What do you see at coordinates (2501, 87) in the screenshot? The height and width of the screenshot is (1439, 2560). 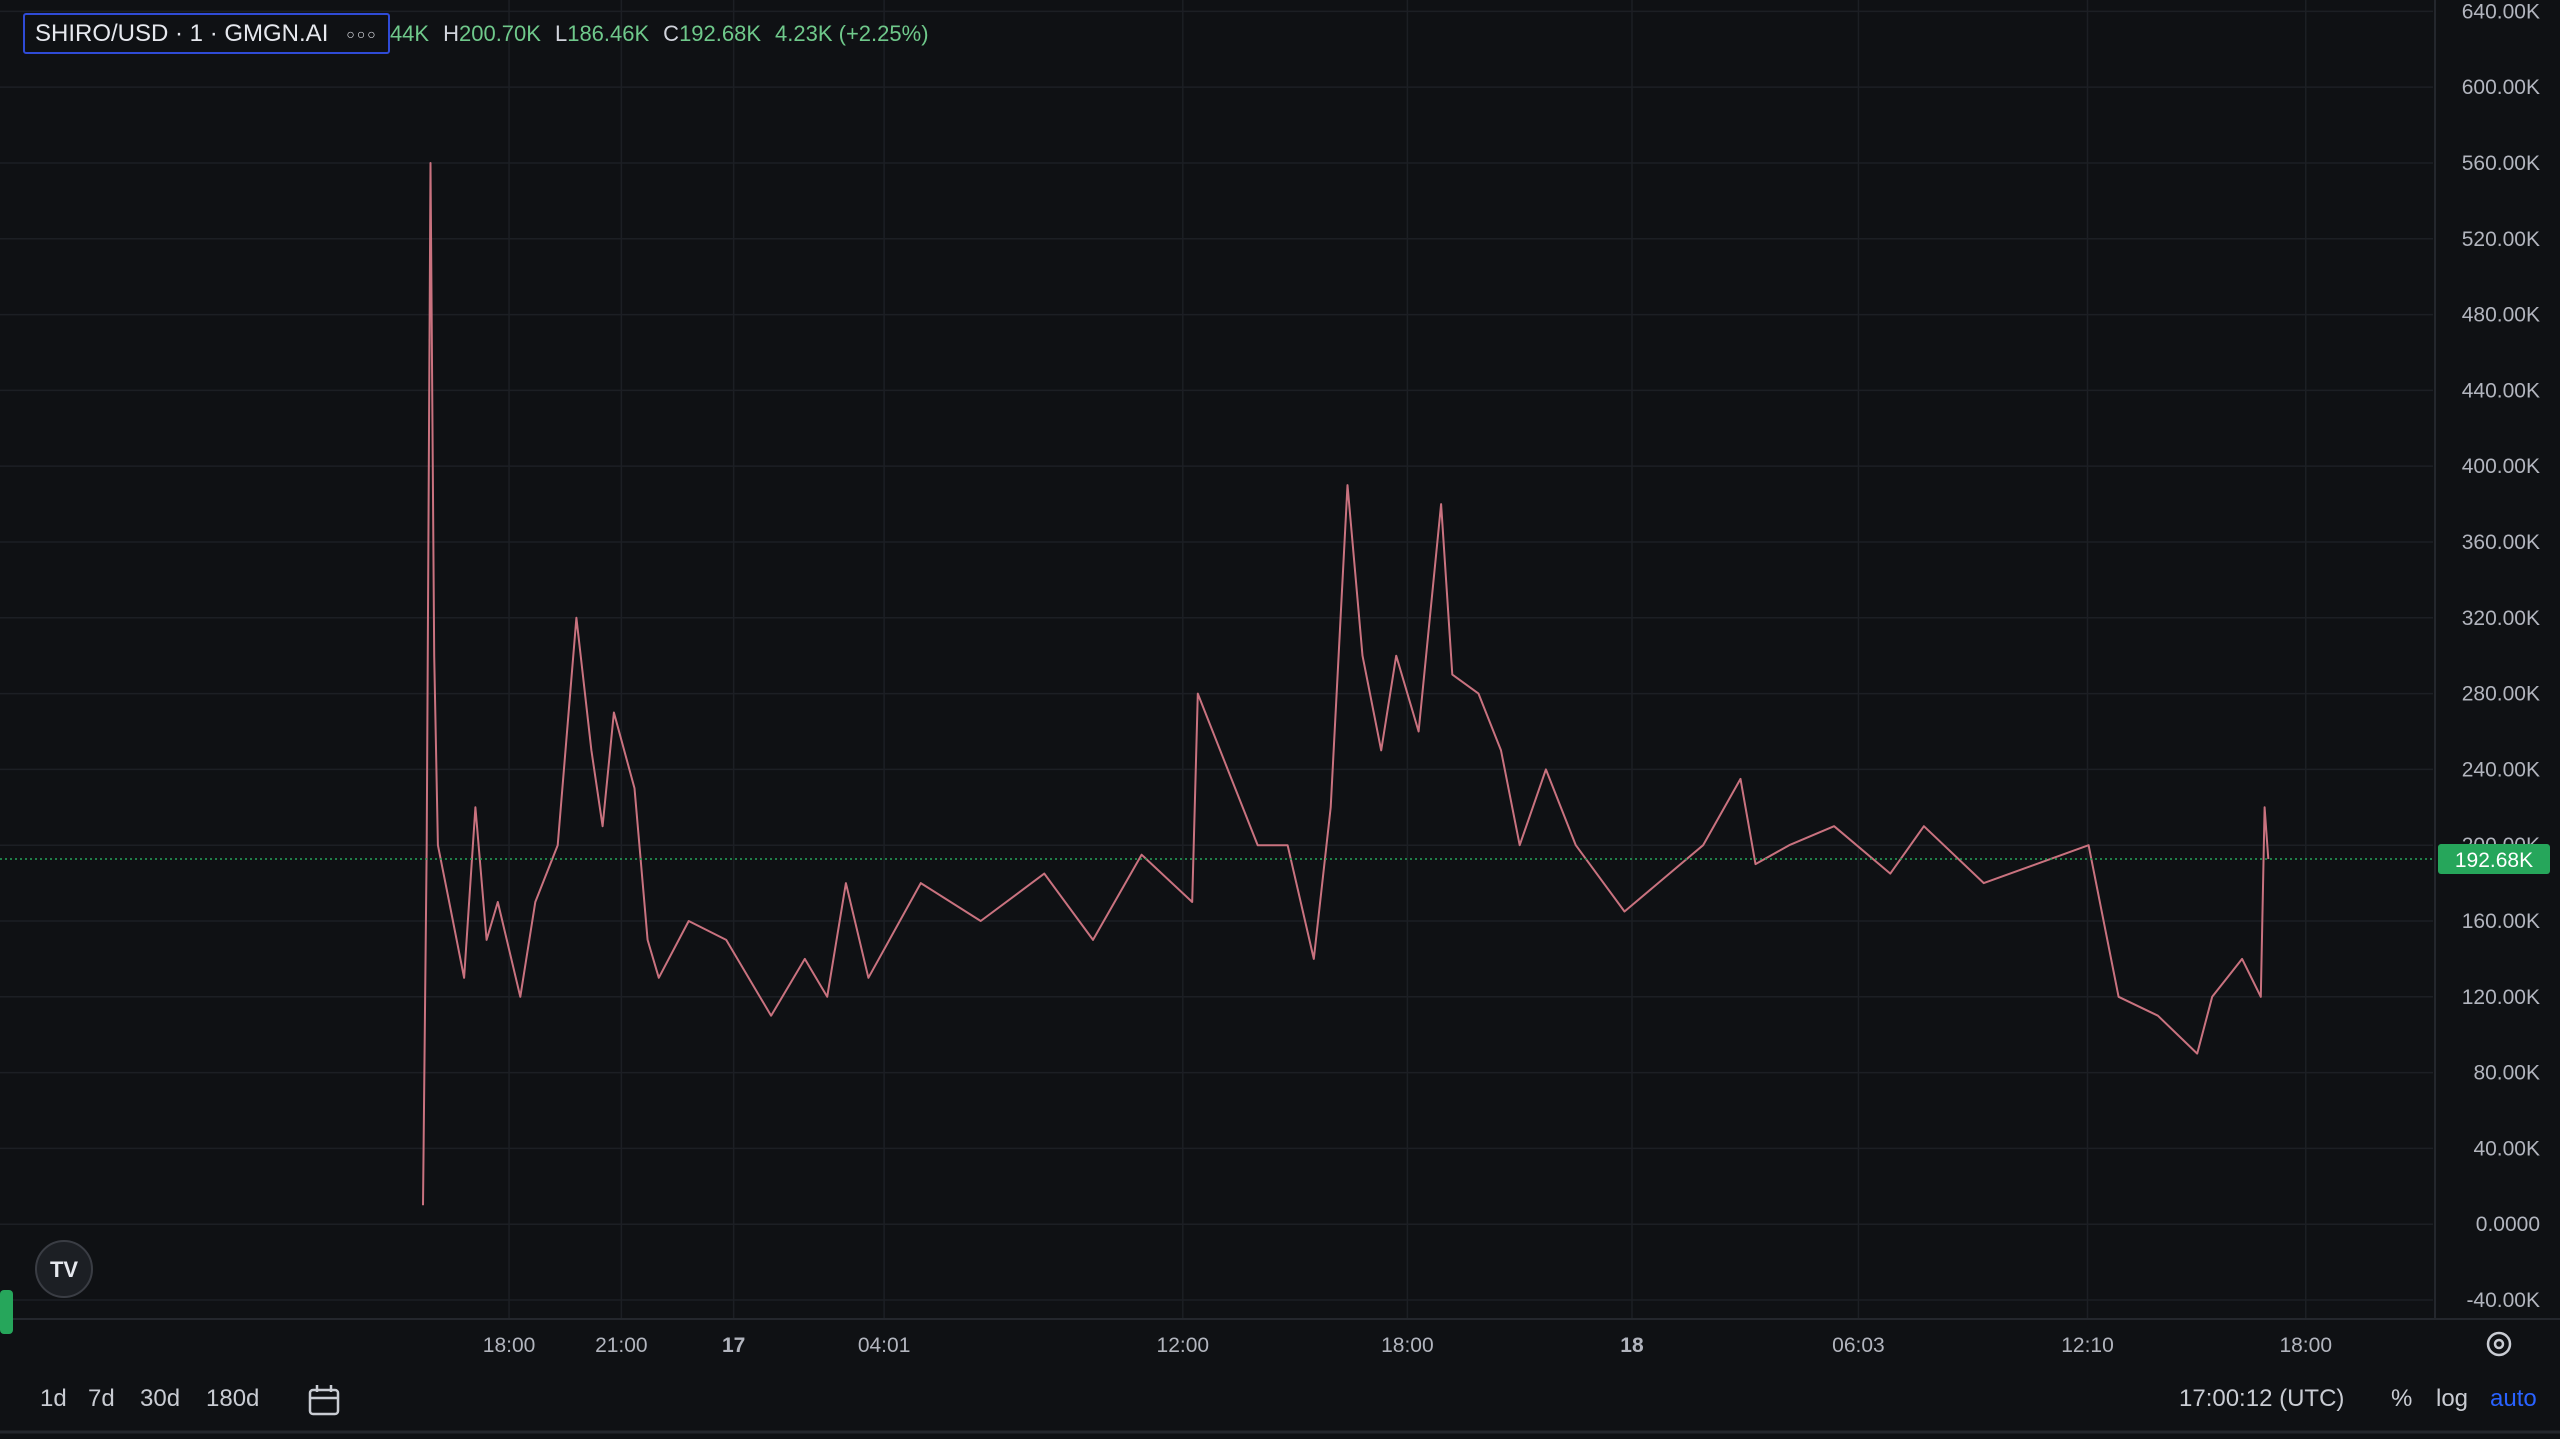 I see `y-tick-label: 600.00K` at bounding box center [2501, 87].